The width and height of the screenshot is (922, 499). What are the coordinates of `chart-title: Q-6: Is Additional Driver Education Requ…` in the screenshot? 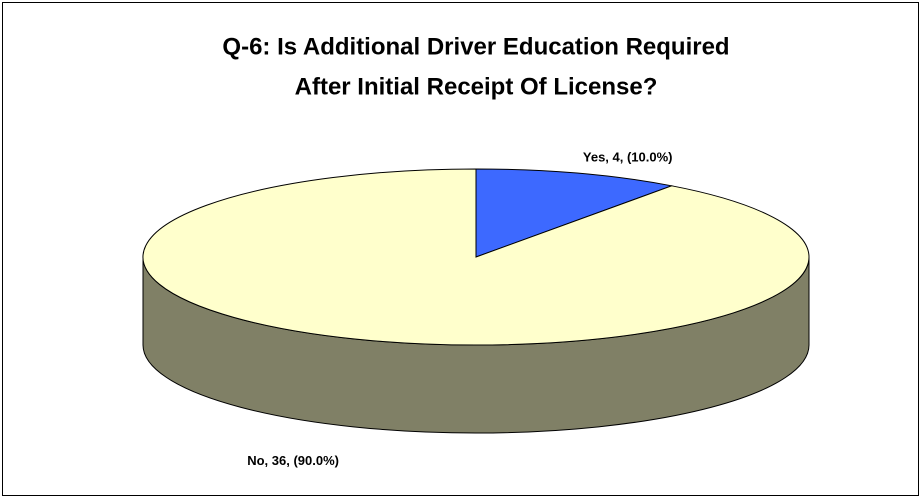 It's located at (475, 46).